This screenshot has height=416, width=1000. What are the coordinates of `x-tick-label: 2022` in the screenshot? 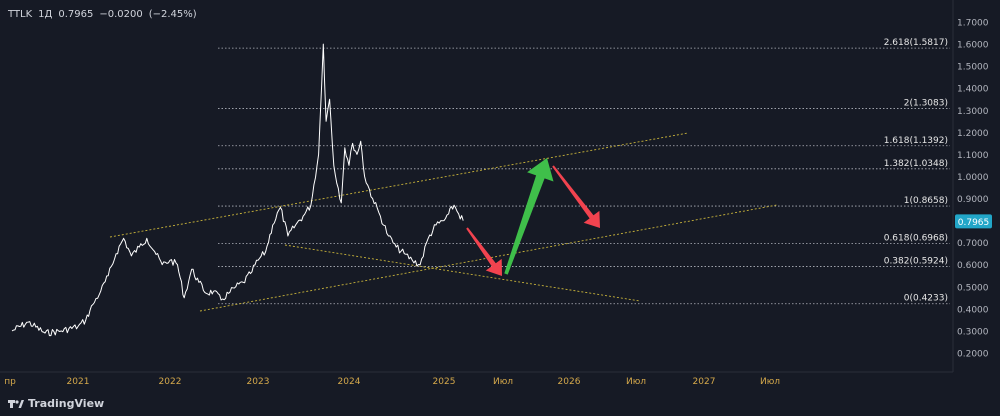 It's located at (170, 382).